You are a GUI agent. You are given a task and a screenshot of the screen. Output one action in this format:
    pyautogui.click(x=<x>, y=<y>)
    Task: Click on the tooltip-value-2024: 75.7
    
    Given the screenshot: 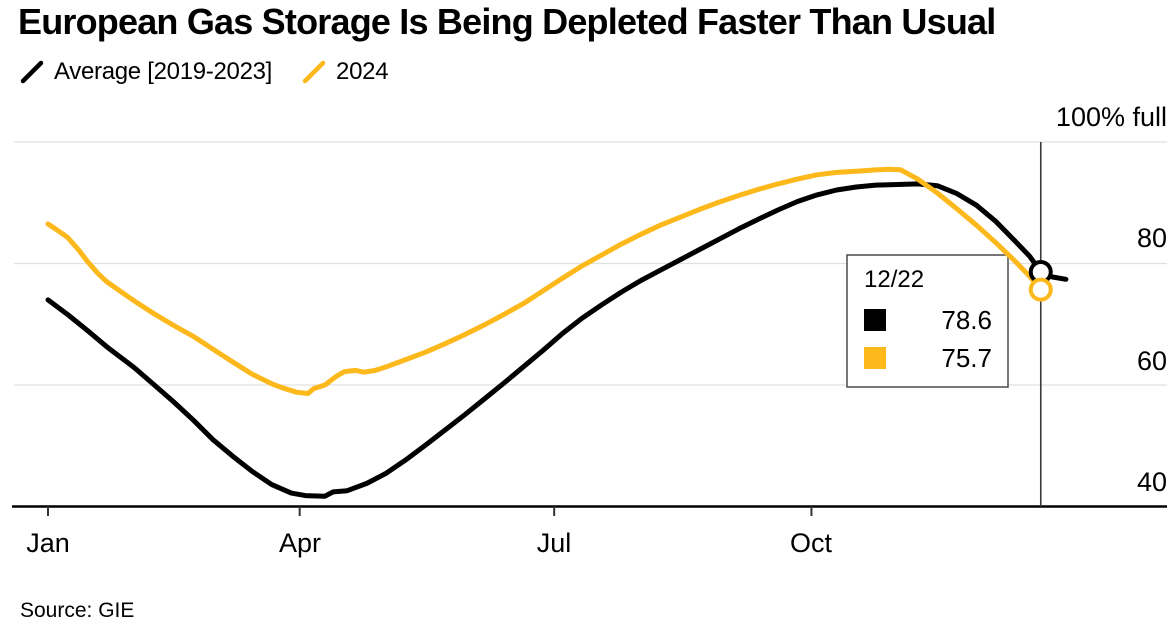 What is the action you would take?
    pyautogui.click(x=966, y=357)
    